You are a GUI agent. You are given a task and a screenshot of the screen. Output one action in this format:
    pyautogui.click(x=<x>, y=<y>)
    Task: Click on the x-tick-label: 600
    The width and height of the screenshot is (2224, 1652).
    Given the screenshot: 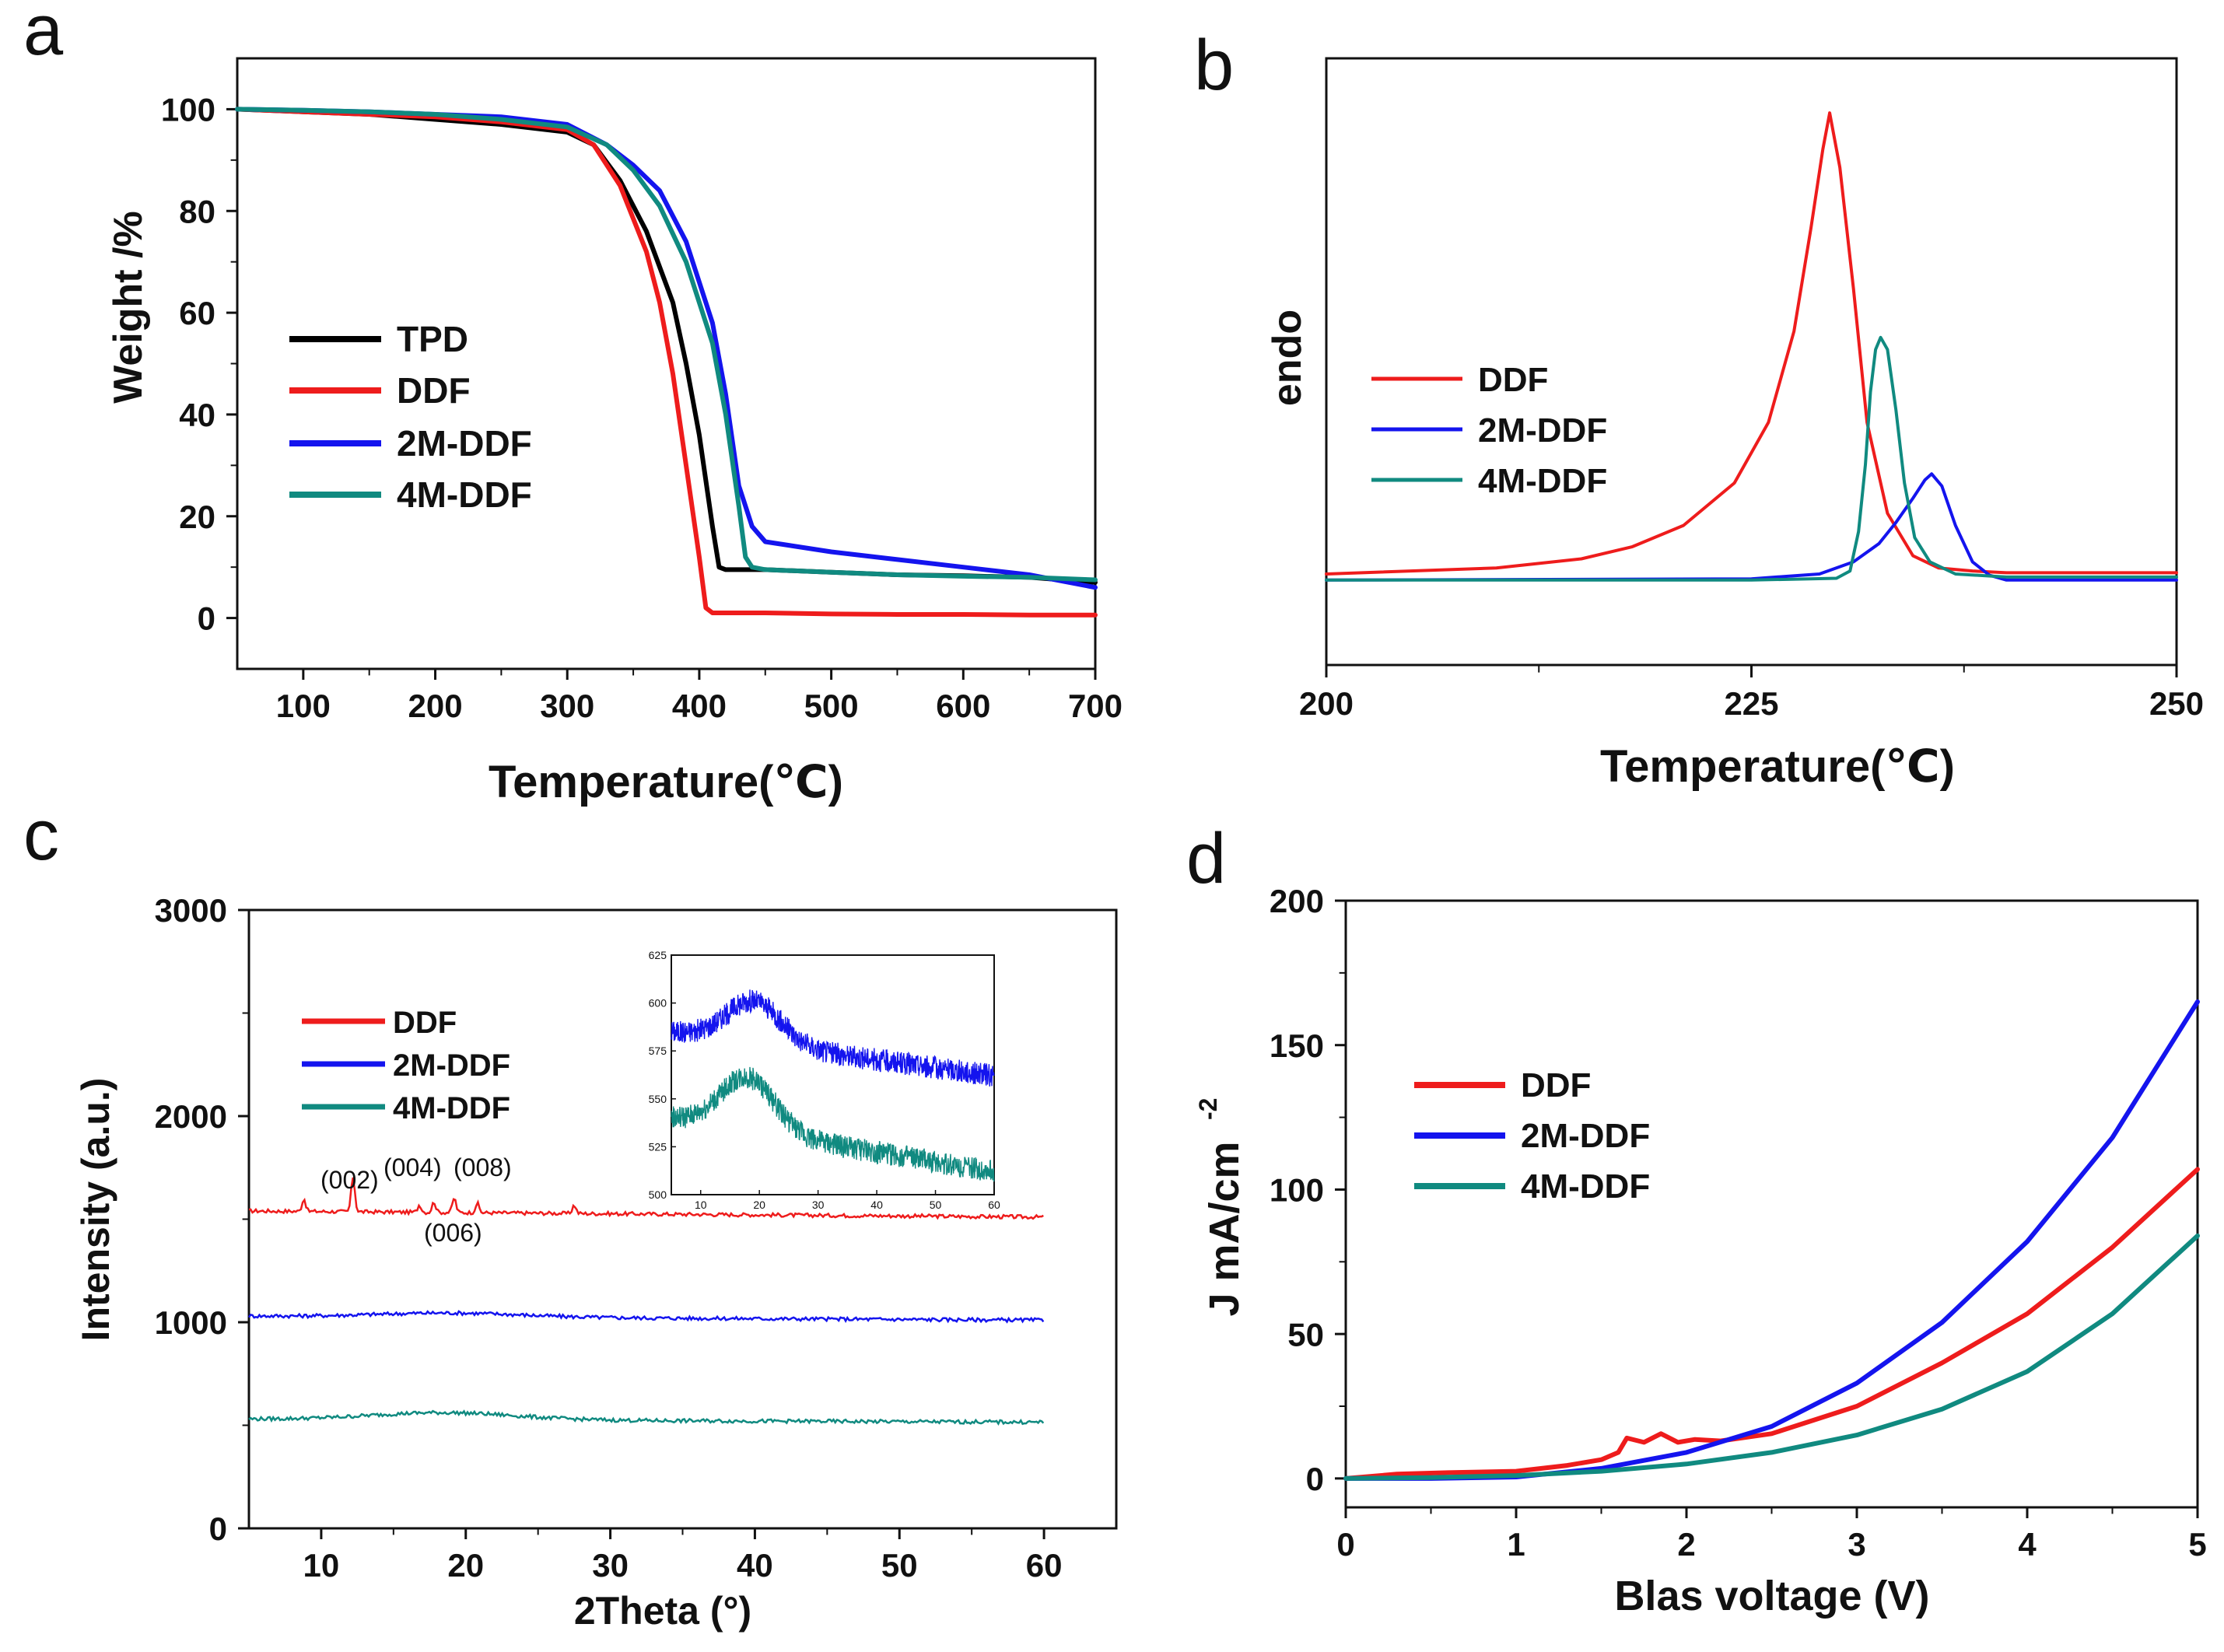 What is the action you would take?
    pyautogui.click(x=963, y=706)
    